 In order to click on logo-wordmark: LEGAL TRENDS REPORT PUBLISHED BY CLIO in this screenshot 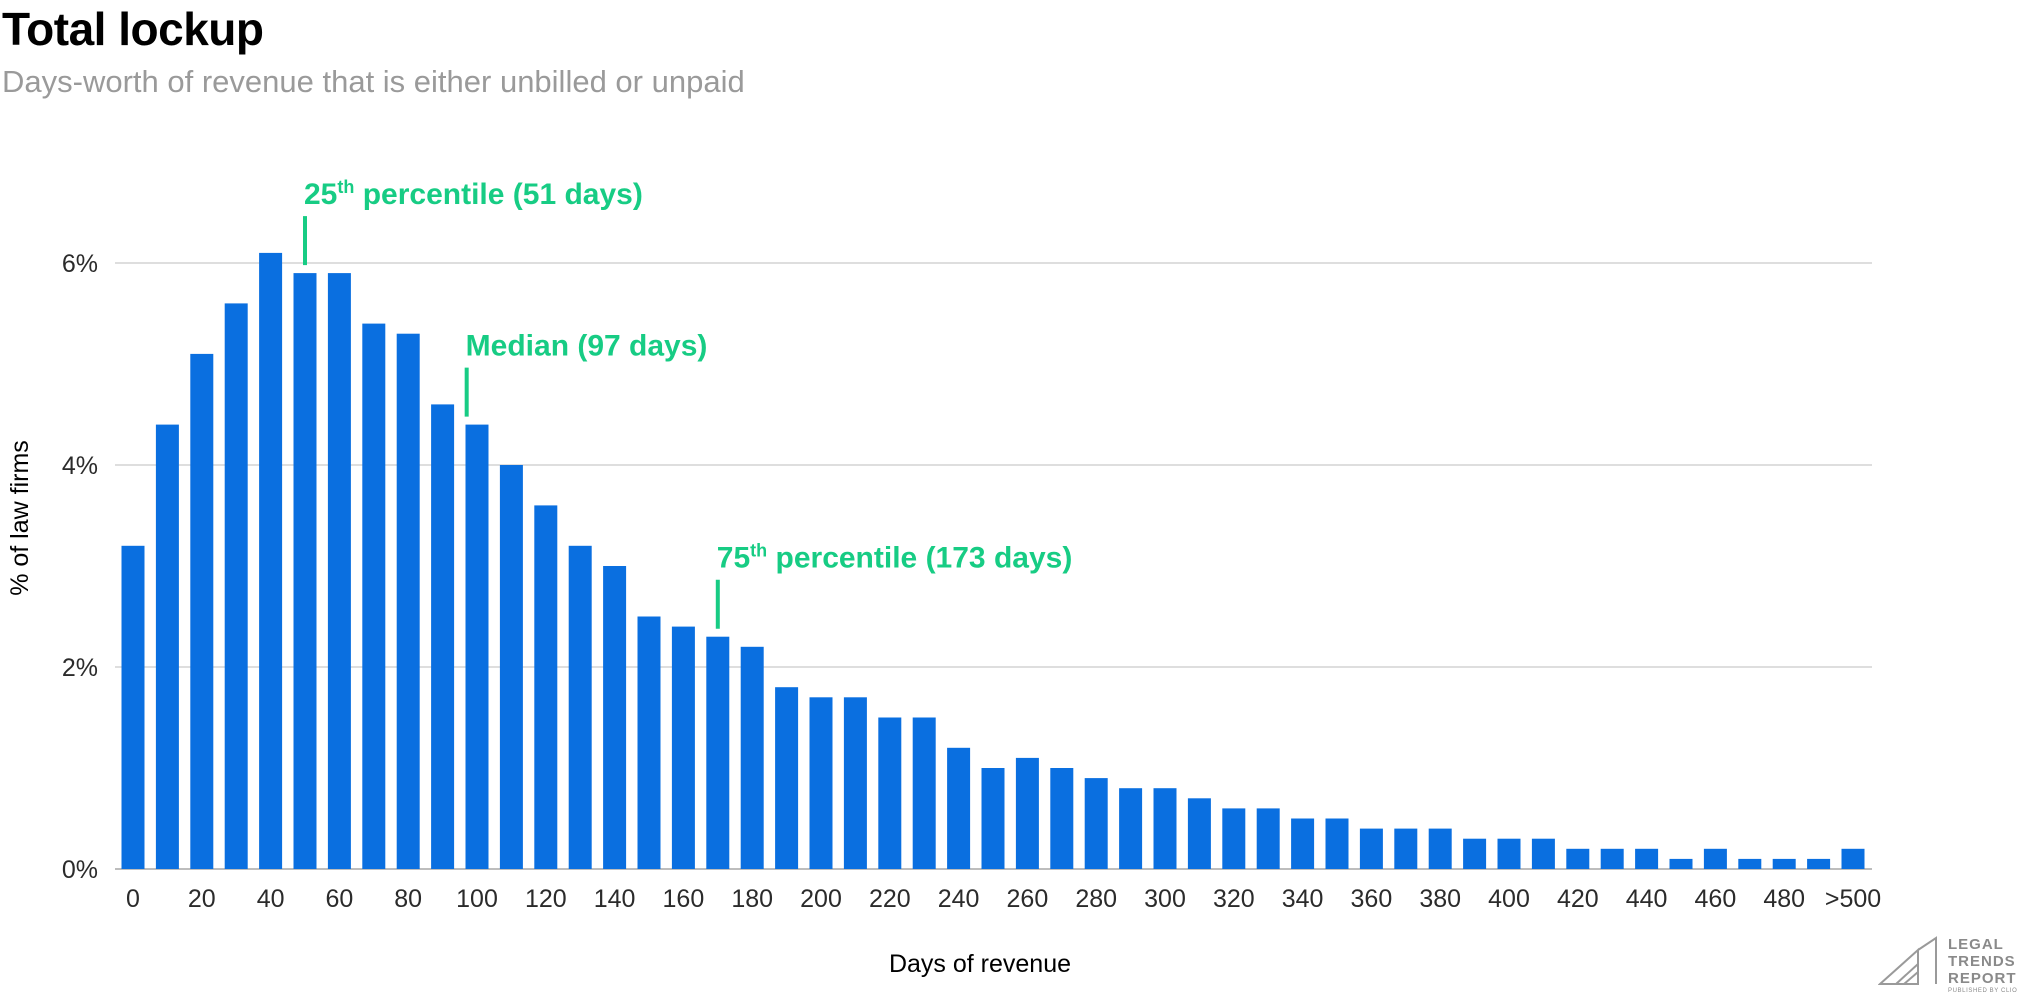, I will do `click(1982, 965)`.